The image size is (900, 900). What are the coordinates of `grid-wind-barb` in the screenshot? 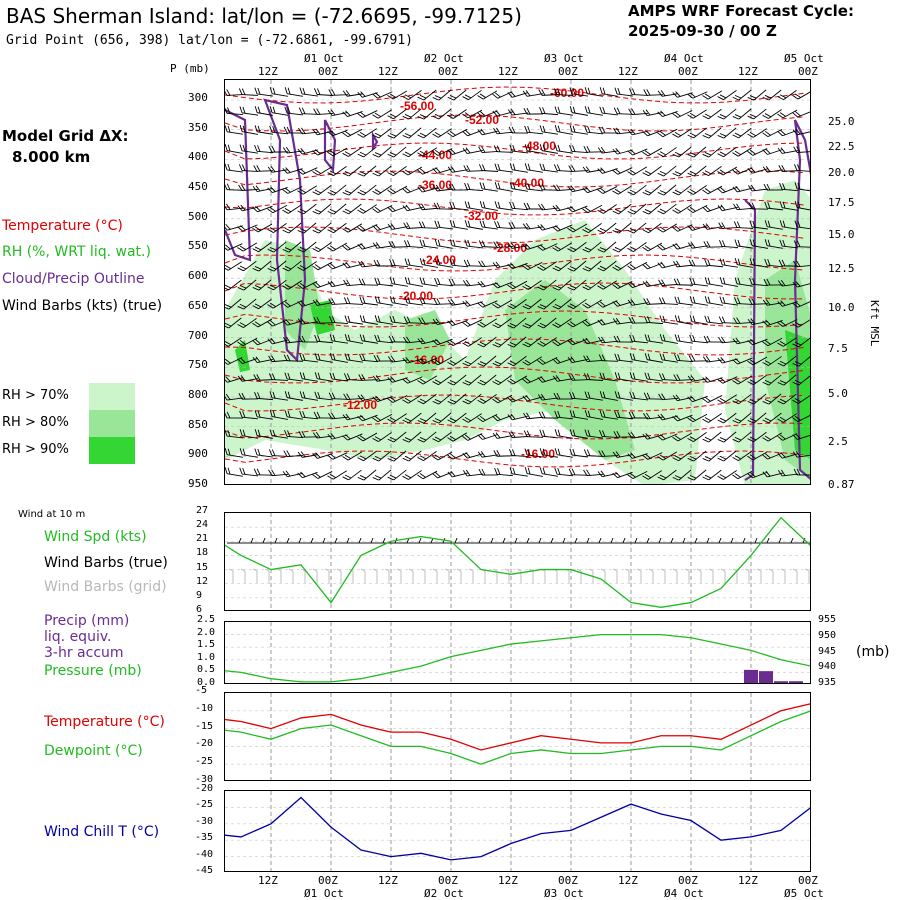 It's located at (747, 575).